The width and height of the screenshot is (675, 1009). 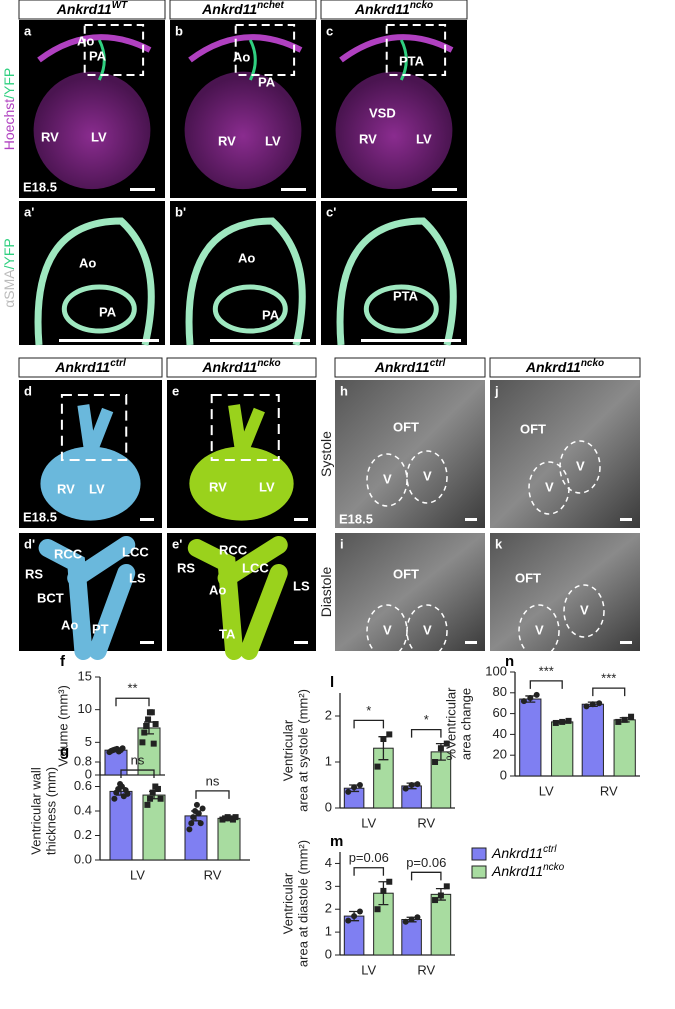 What do you see at coordinates (500, 754) in the screenshot?
I see `y-tick-label: 20` at bounding box center [500, 754].